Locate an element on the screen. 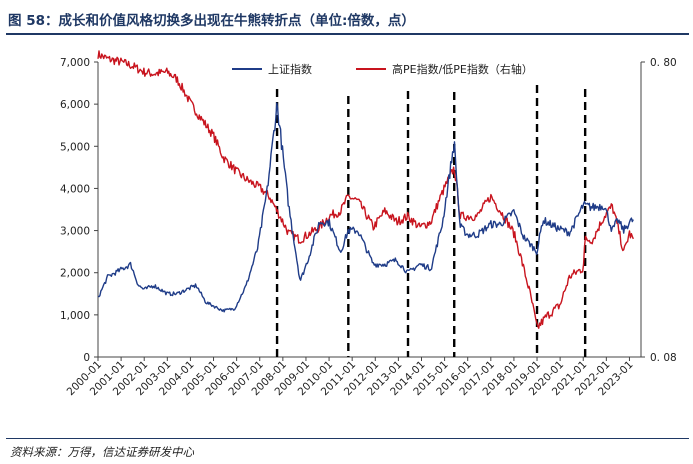 This screenshot has width=693, height=464. legend-label: 上证指数 is located at coordinates (290, 69).